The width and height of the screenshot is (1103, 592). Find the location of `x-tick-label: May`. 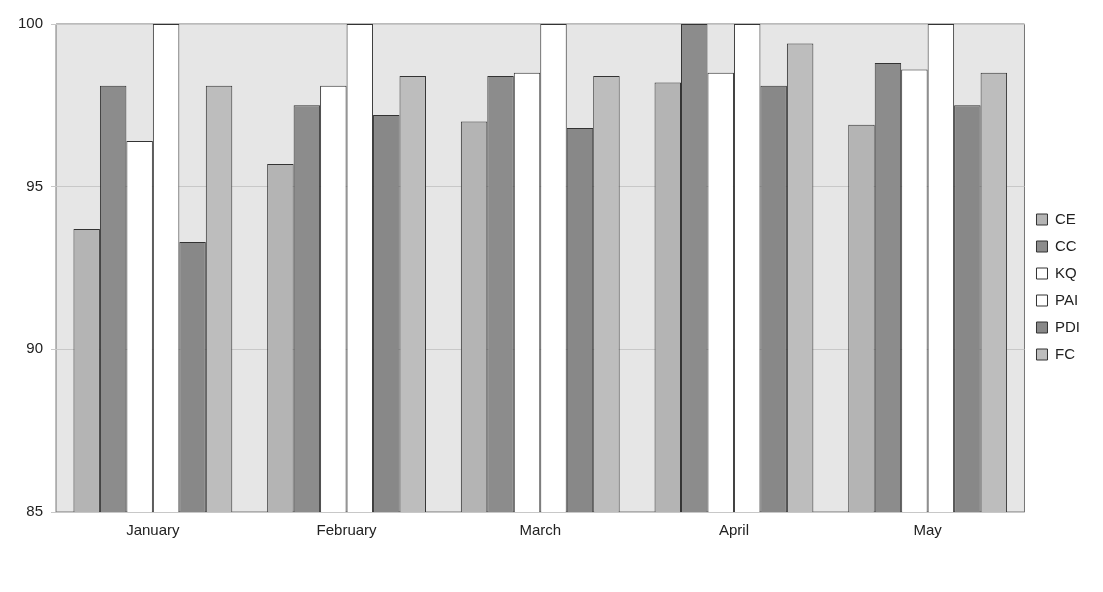

x-tick-label: May is located at coordinates (928, 530).